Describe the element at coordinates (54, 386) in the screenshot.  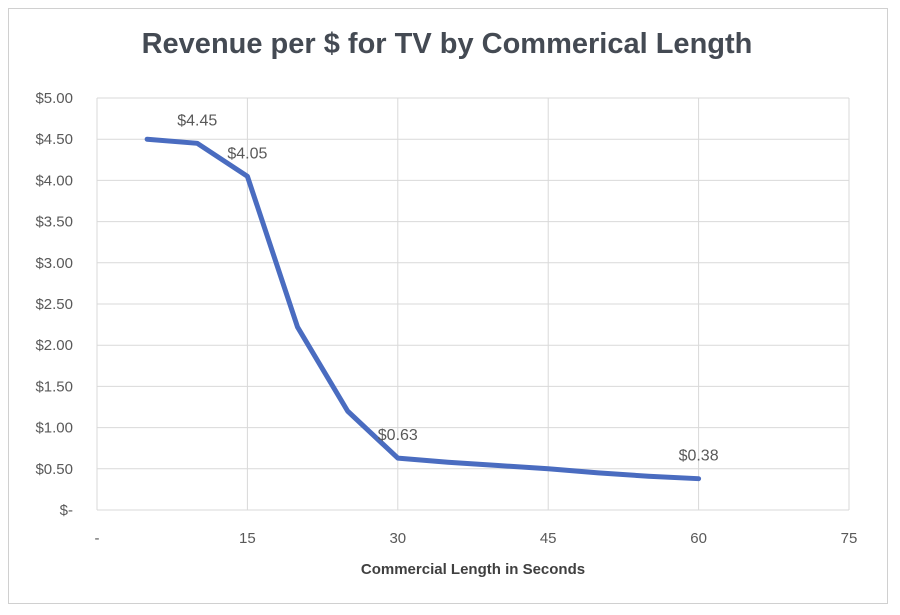
I see `y-tick-label: $1.50` at that location.